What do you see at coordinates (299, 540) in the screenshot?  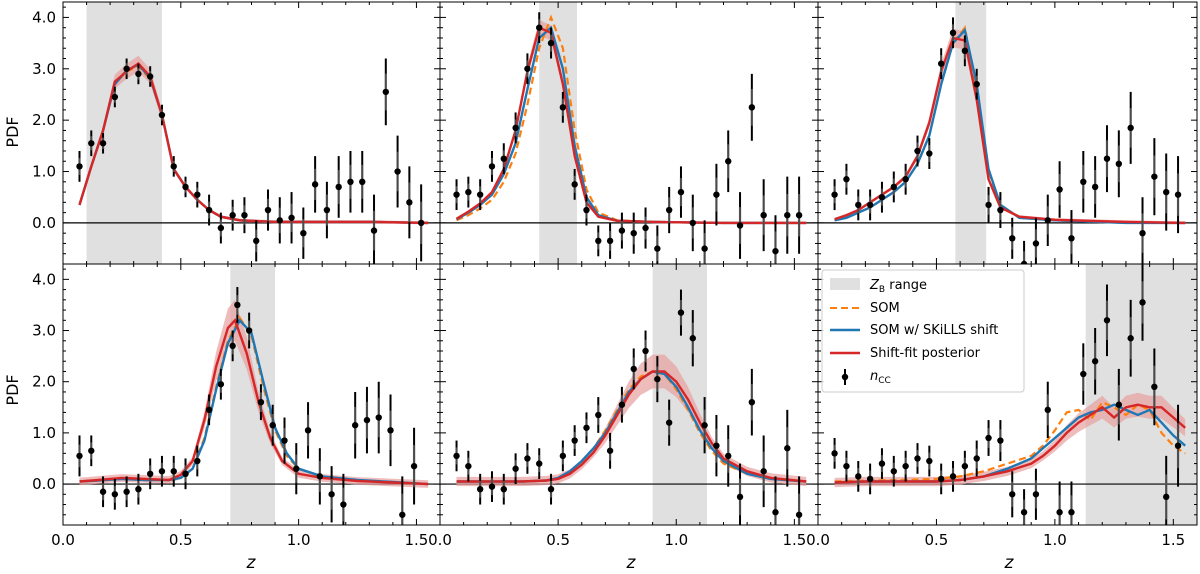 I see `x-tick-label: 1.0` at bounding box center [299, 540].